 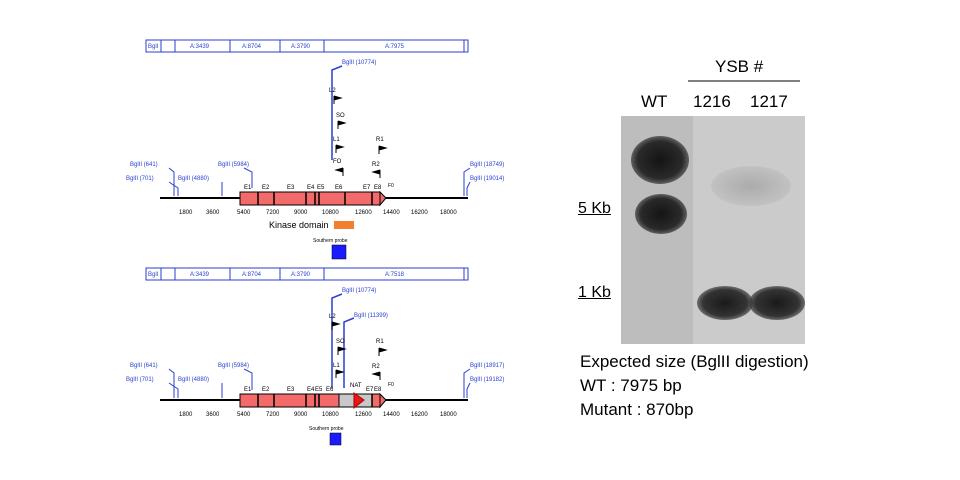 I want to click on kinase-domain-box, so click(x=344, y=225).